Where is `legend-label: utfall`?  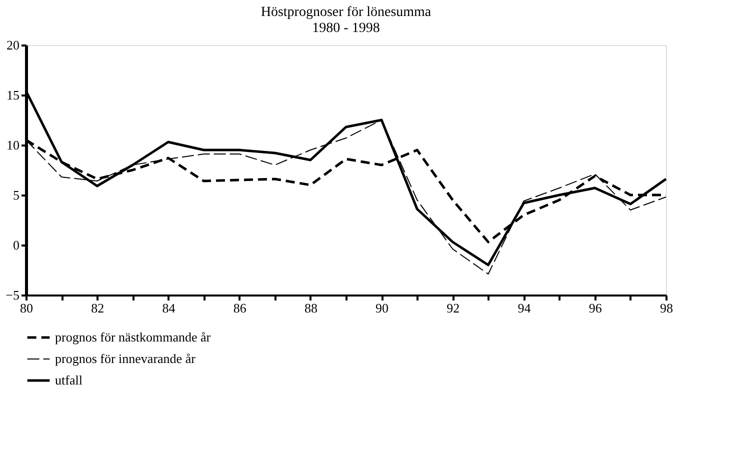 legend-label: utfall is located at coordinates (69, 380).